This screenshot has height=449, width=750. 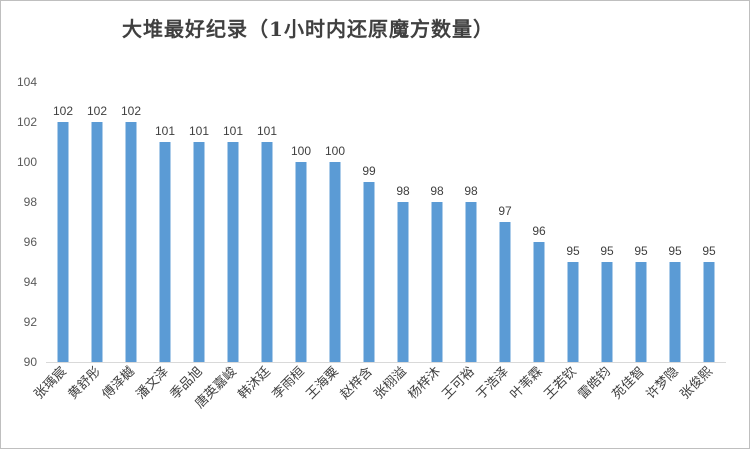 What do you see at coordinates (663, 383) in the screenshot?
I see `x-tick-label: 许梦隐` at bounding box center [663, 383].